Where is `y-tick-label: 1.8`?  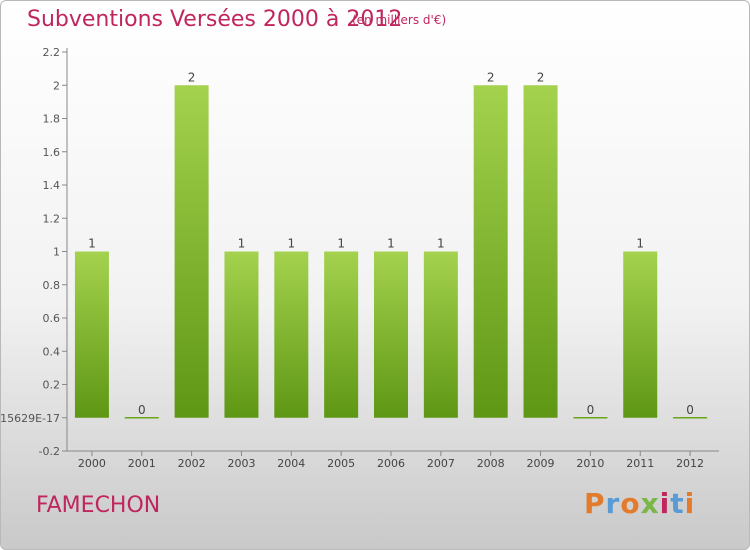 y-tick-label: 1.8 is located at coordinates (52, 119).